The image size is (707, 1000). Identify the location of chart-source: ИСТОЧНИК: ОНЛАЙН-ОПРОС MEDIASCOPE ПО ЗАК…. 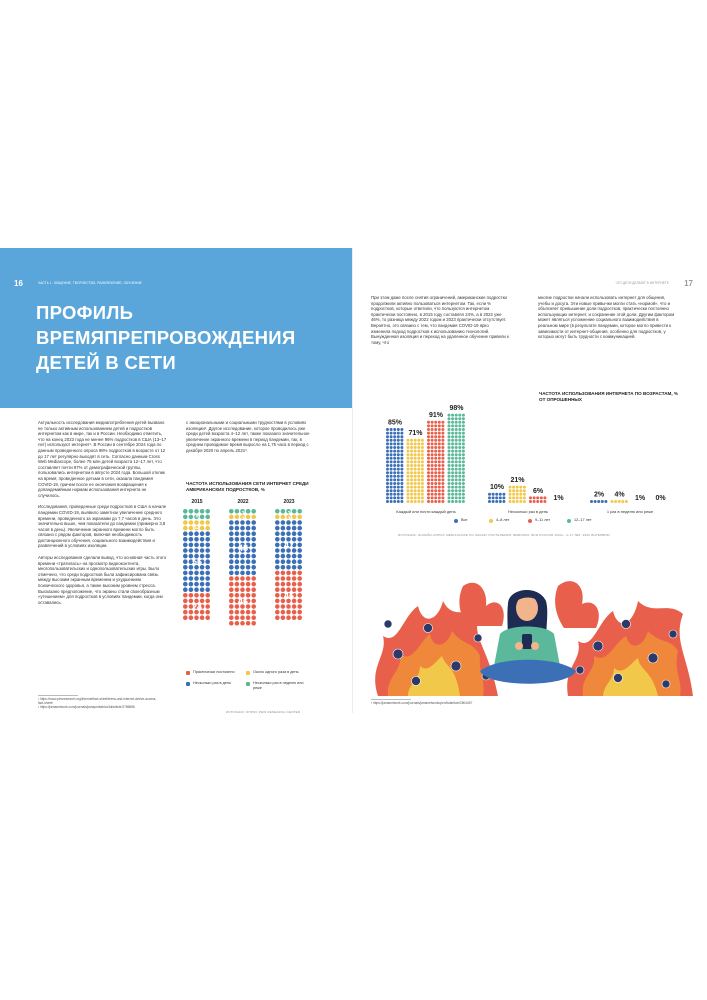
(504, 535).